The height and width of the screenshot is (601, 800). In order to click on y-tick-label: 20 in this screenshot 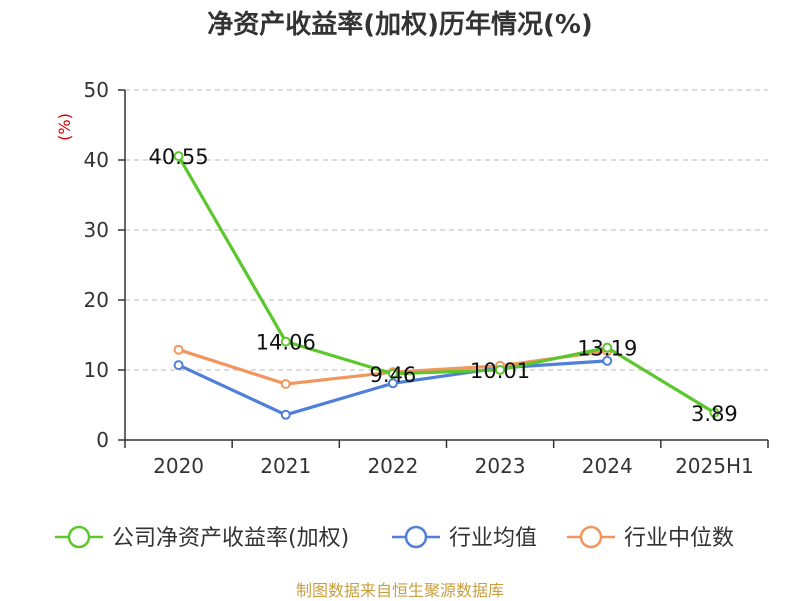, I will do `click(96, 300)`.